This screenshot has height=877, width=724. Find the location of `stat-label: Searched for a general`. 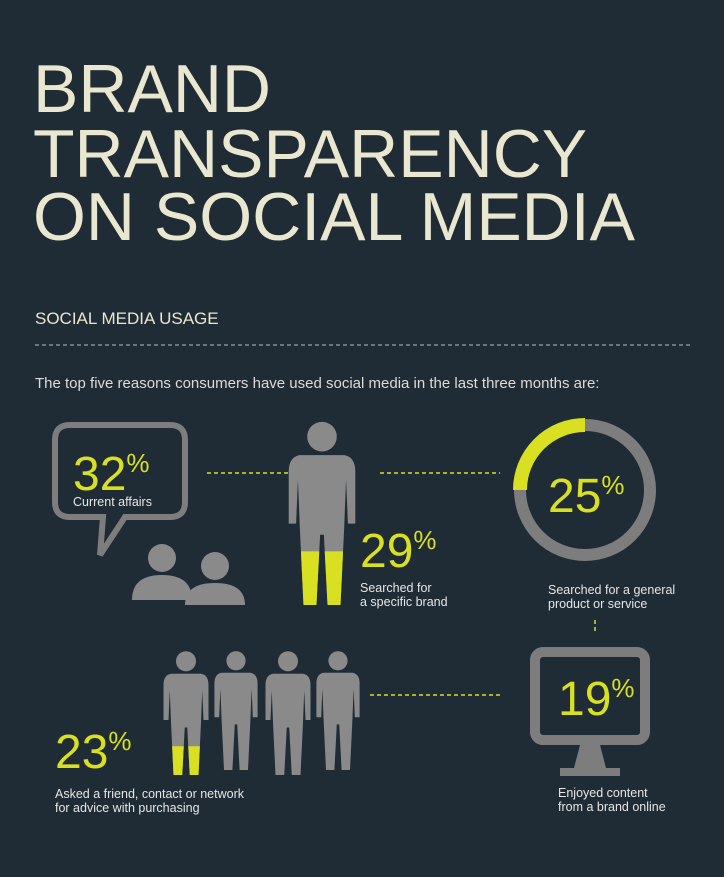

stat-label: Searched for a general is located at coordinates (611, 590).